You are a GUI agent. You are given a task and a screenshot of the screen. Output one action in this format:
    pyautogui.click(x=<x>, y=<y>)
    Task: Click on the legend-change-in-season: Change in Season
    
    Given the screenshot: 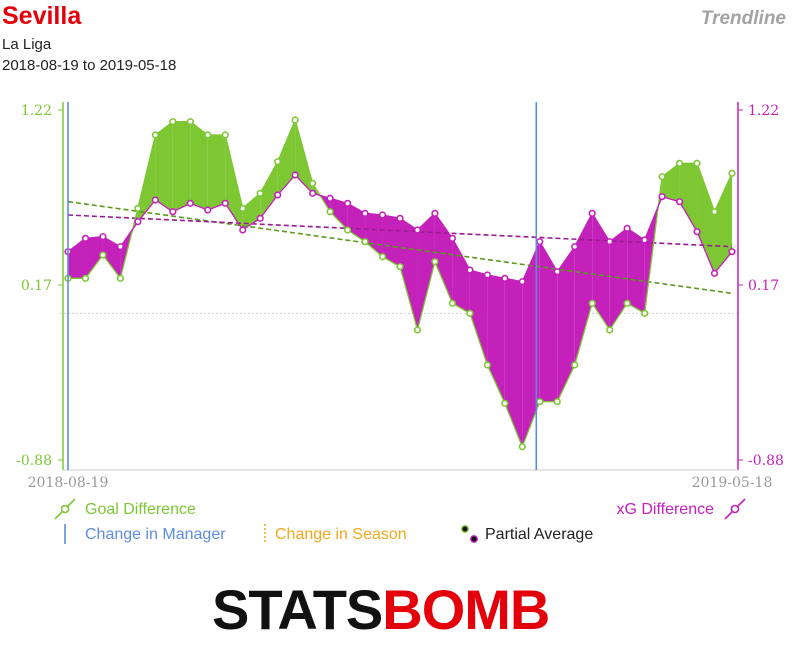 What is the action you would take?
    pyautogui.click(x=341, y=534)
    